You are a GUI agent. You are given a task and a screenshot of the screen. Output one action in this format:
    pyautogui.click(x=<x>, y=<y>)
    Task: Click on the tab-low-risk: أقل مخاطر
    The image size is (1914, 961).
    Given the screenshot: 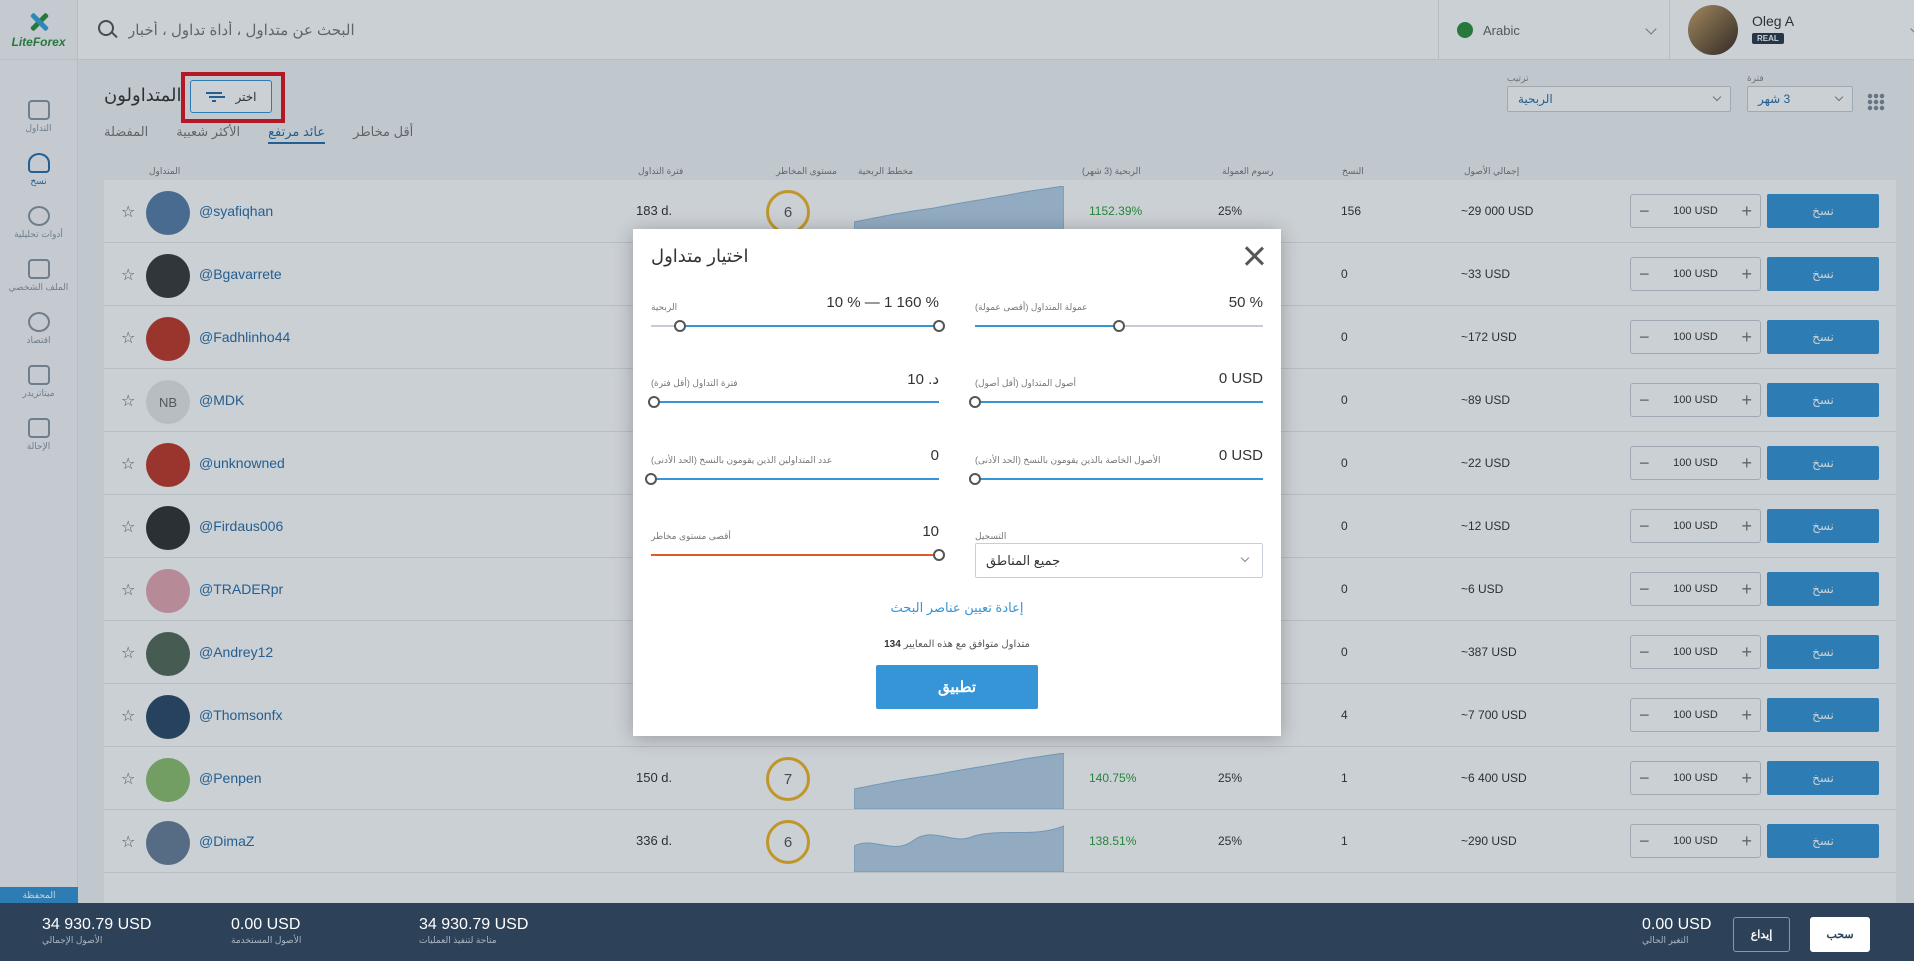 What is the action you would take?
    pyautogui.click(x=383, y=131)
    